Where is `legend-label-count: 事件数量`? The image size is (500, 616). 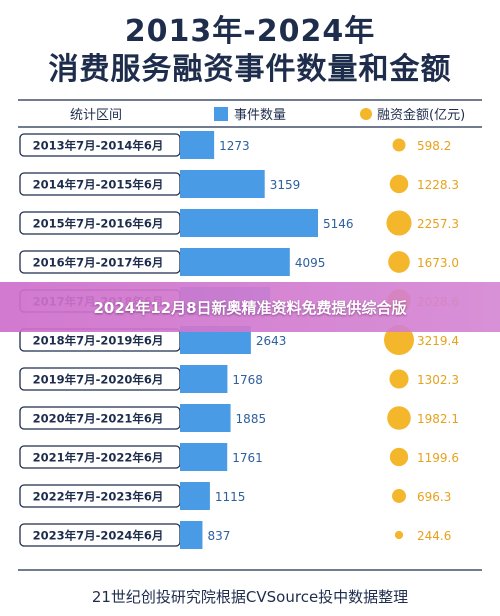 legend-label-count: 事件数量 is located at coordinates (260, 115).